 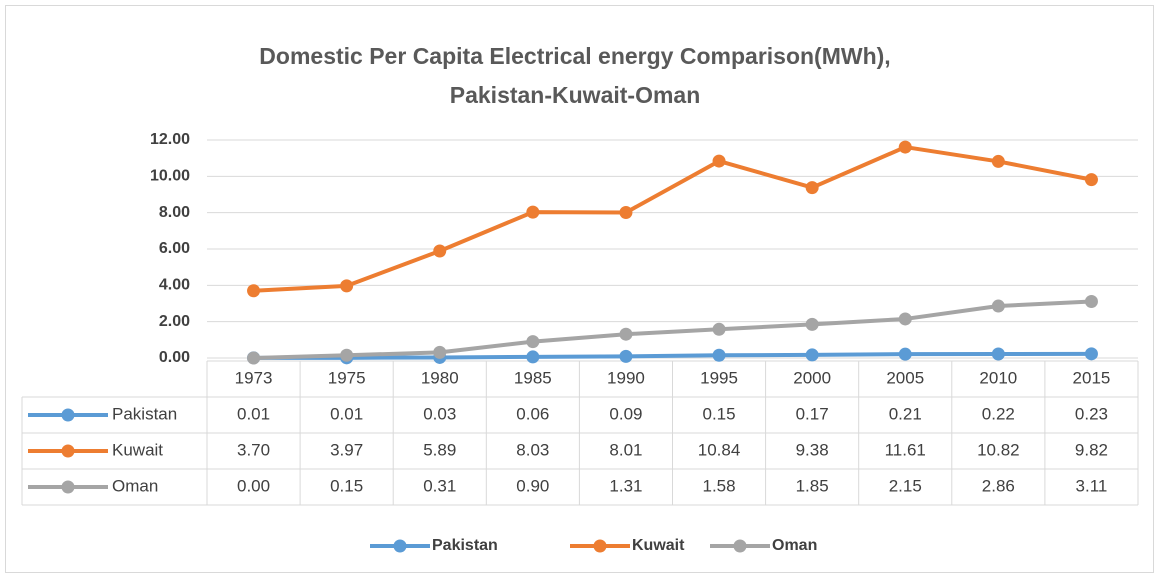 What do you see at coordinates (575, 95) in the screenshot?
I see `chart-title: Pakistan-Kuwait-Oman` at bounding box center [575, 95].